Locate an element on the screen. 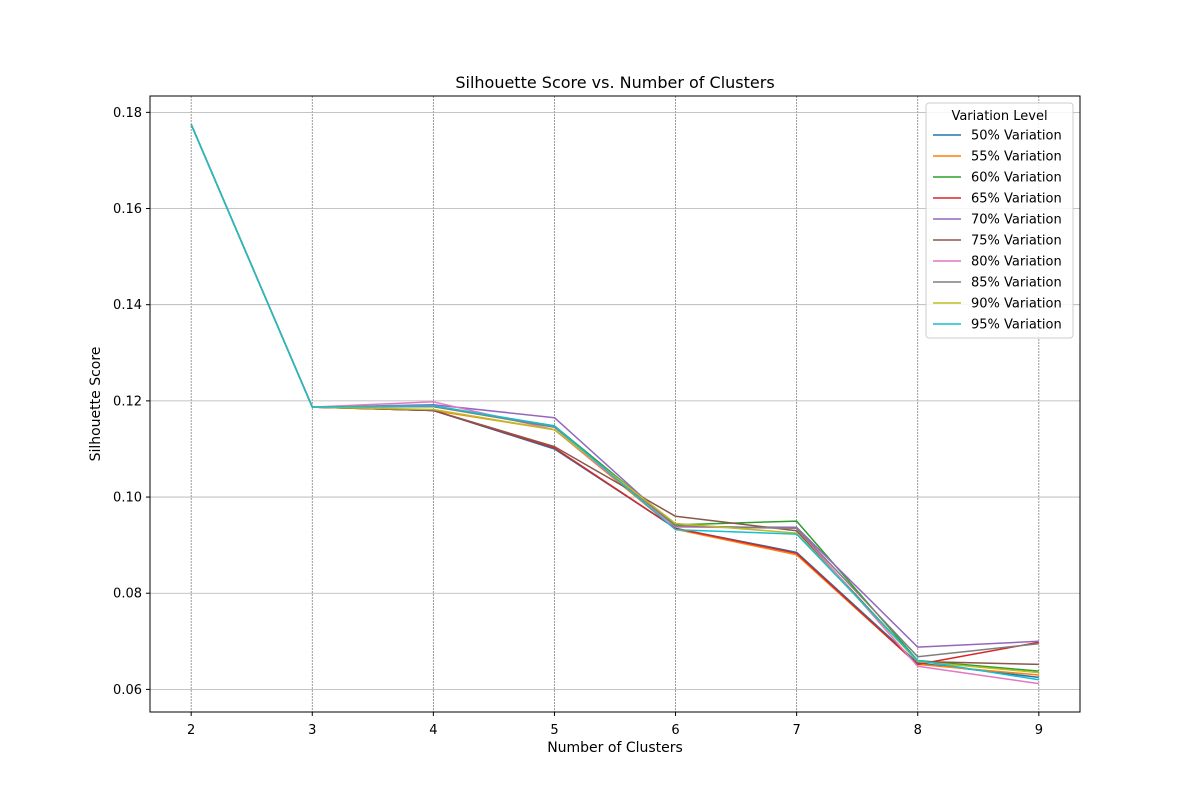  y-tick-label: 0.12 is located at coordinates (127, 401).